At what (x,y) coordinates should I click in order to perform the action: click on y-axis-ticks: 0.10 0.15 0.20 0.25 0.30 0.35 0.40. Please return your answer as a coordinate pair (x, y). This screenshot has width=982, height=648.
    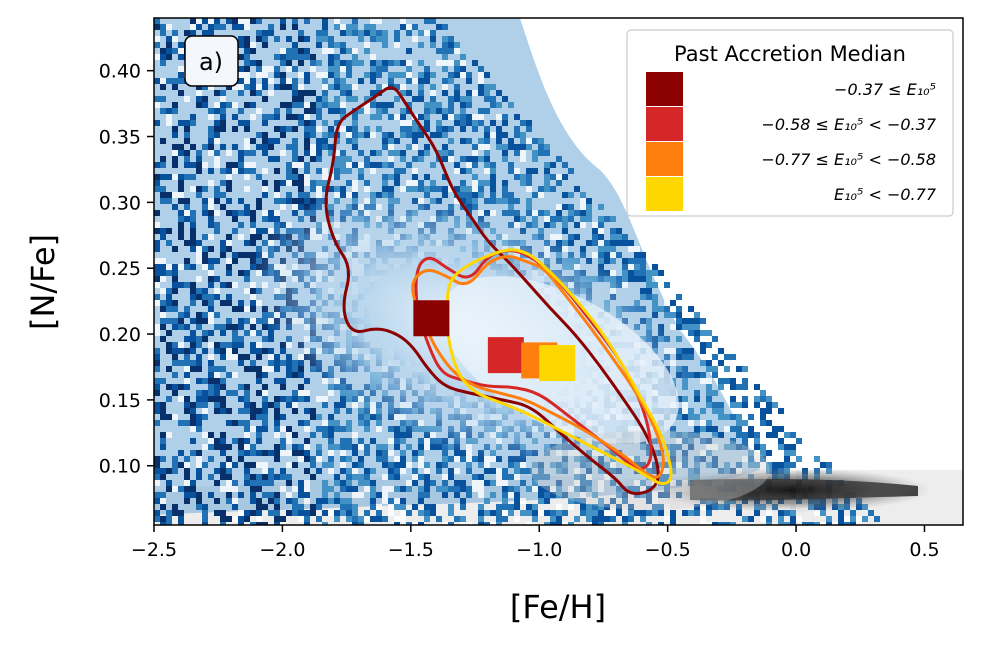
    Looking at the image, I should click on (126, 269).